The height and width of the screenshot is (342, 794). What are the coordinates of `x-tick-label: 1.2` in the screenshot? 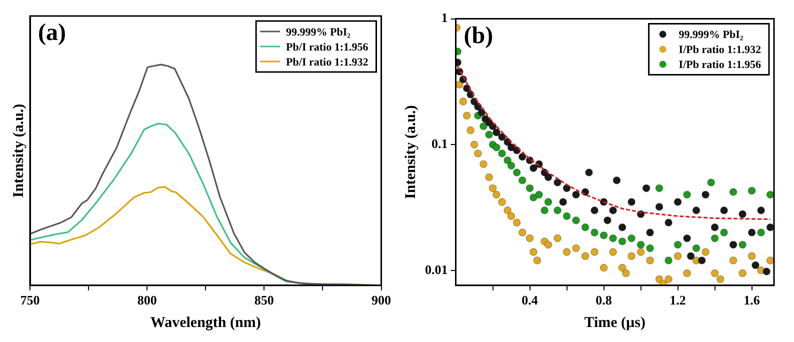 It's located at (678, 300).